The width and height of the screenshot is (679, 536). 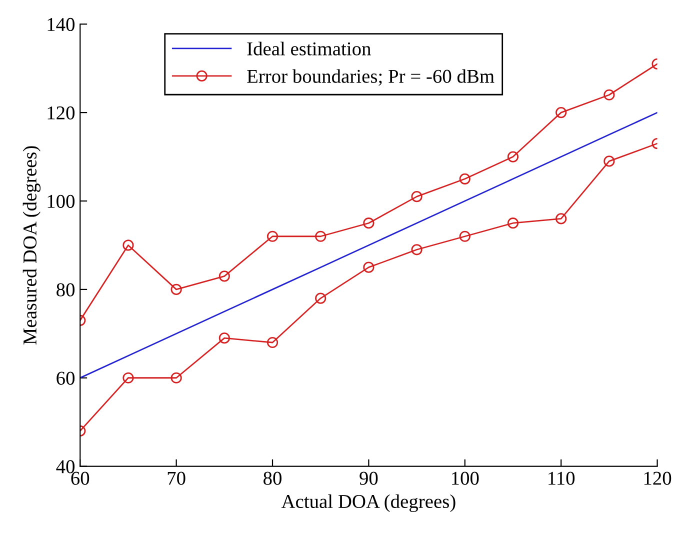 I want to click on y-tick-label: 120, so click(x=61, y=113).